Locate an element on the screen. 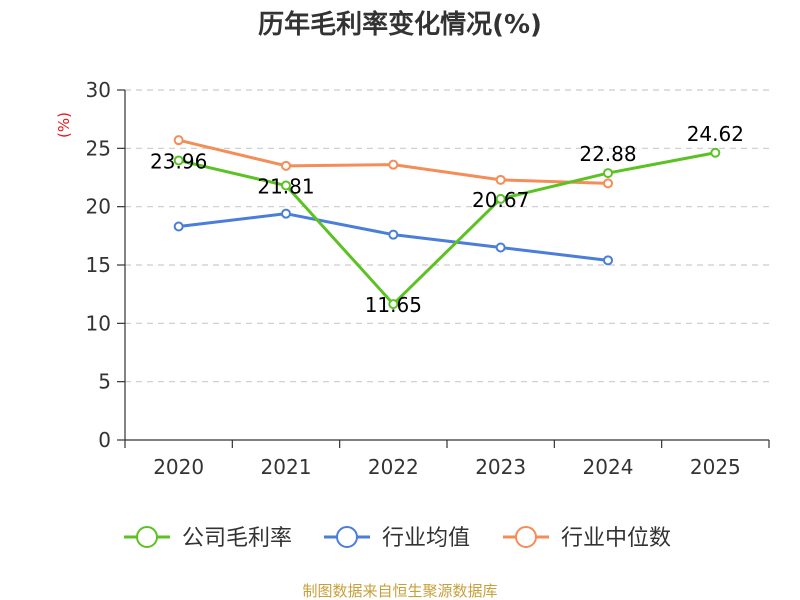 The image size is (800, 600). legend-label: 行业中位数 is located at coordinates (616, 538).